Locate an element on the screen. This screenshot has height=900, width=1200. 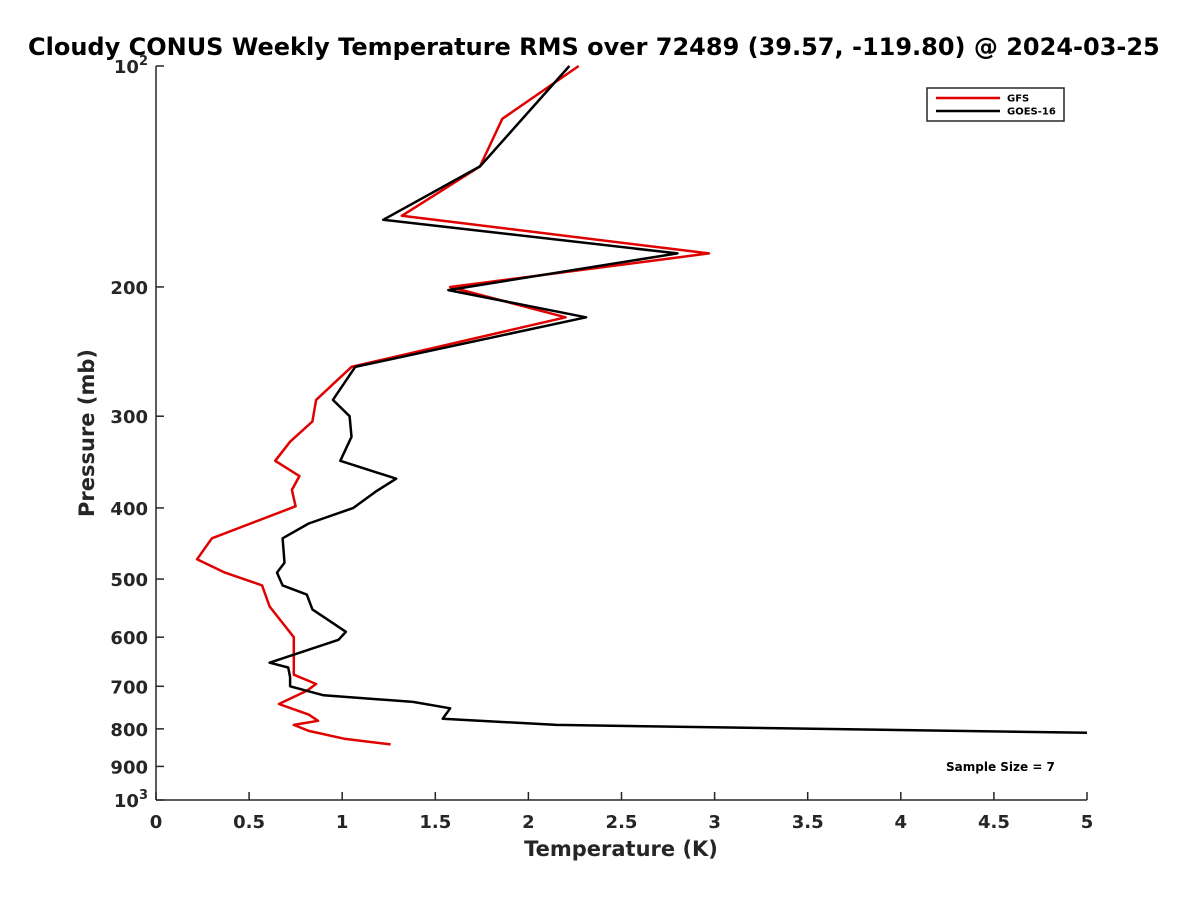
y-tick-label: 900 is located at coordinates (129, 767).